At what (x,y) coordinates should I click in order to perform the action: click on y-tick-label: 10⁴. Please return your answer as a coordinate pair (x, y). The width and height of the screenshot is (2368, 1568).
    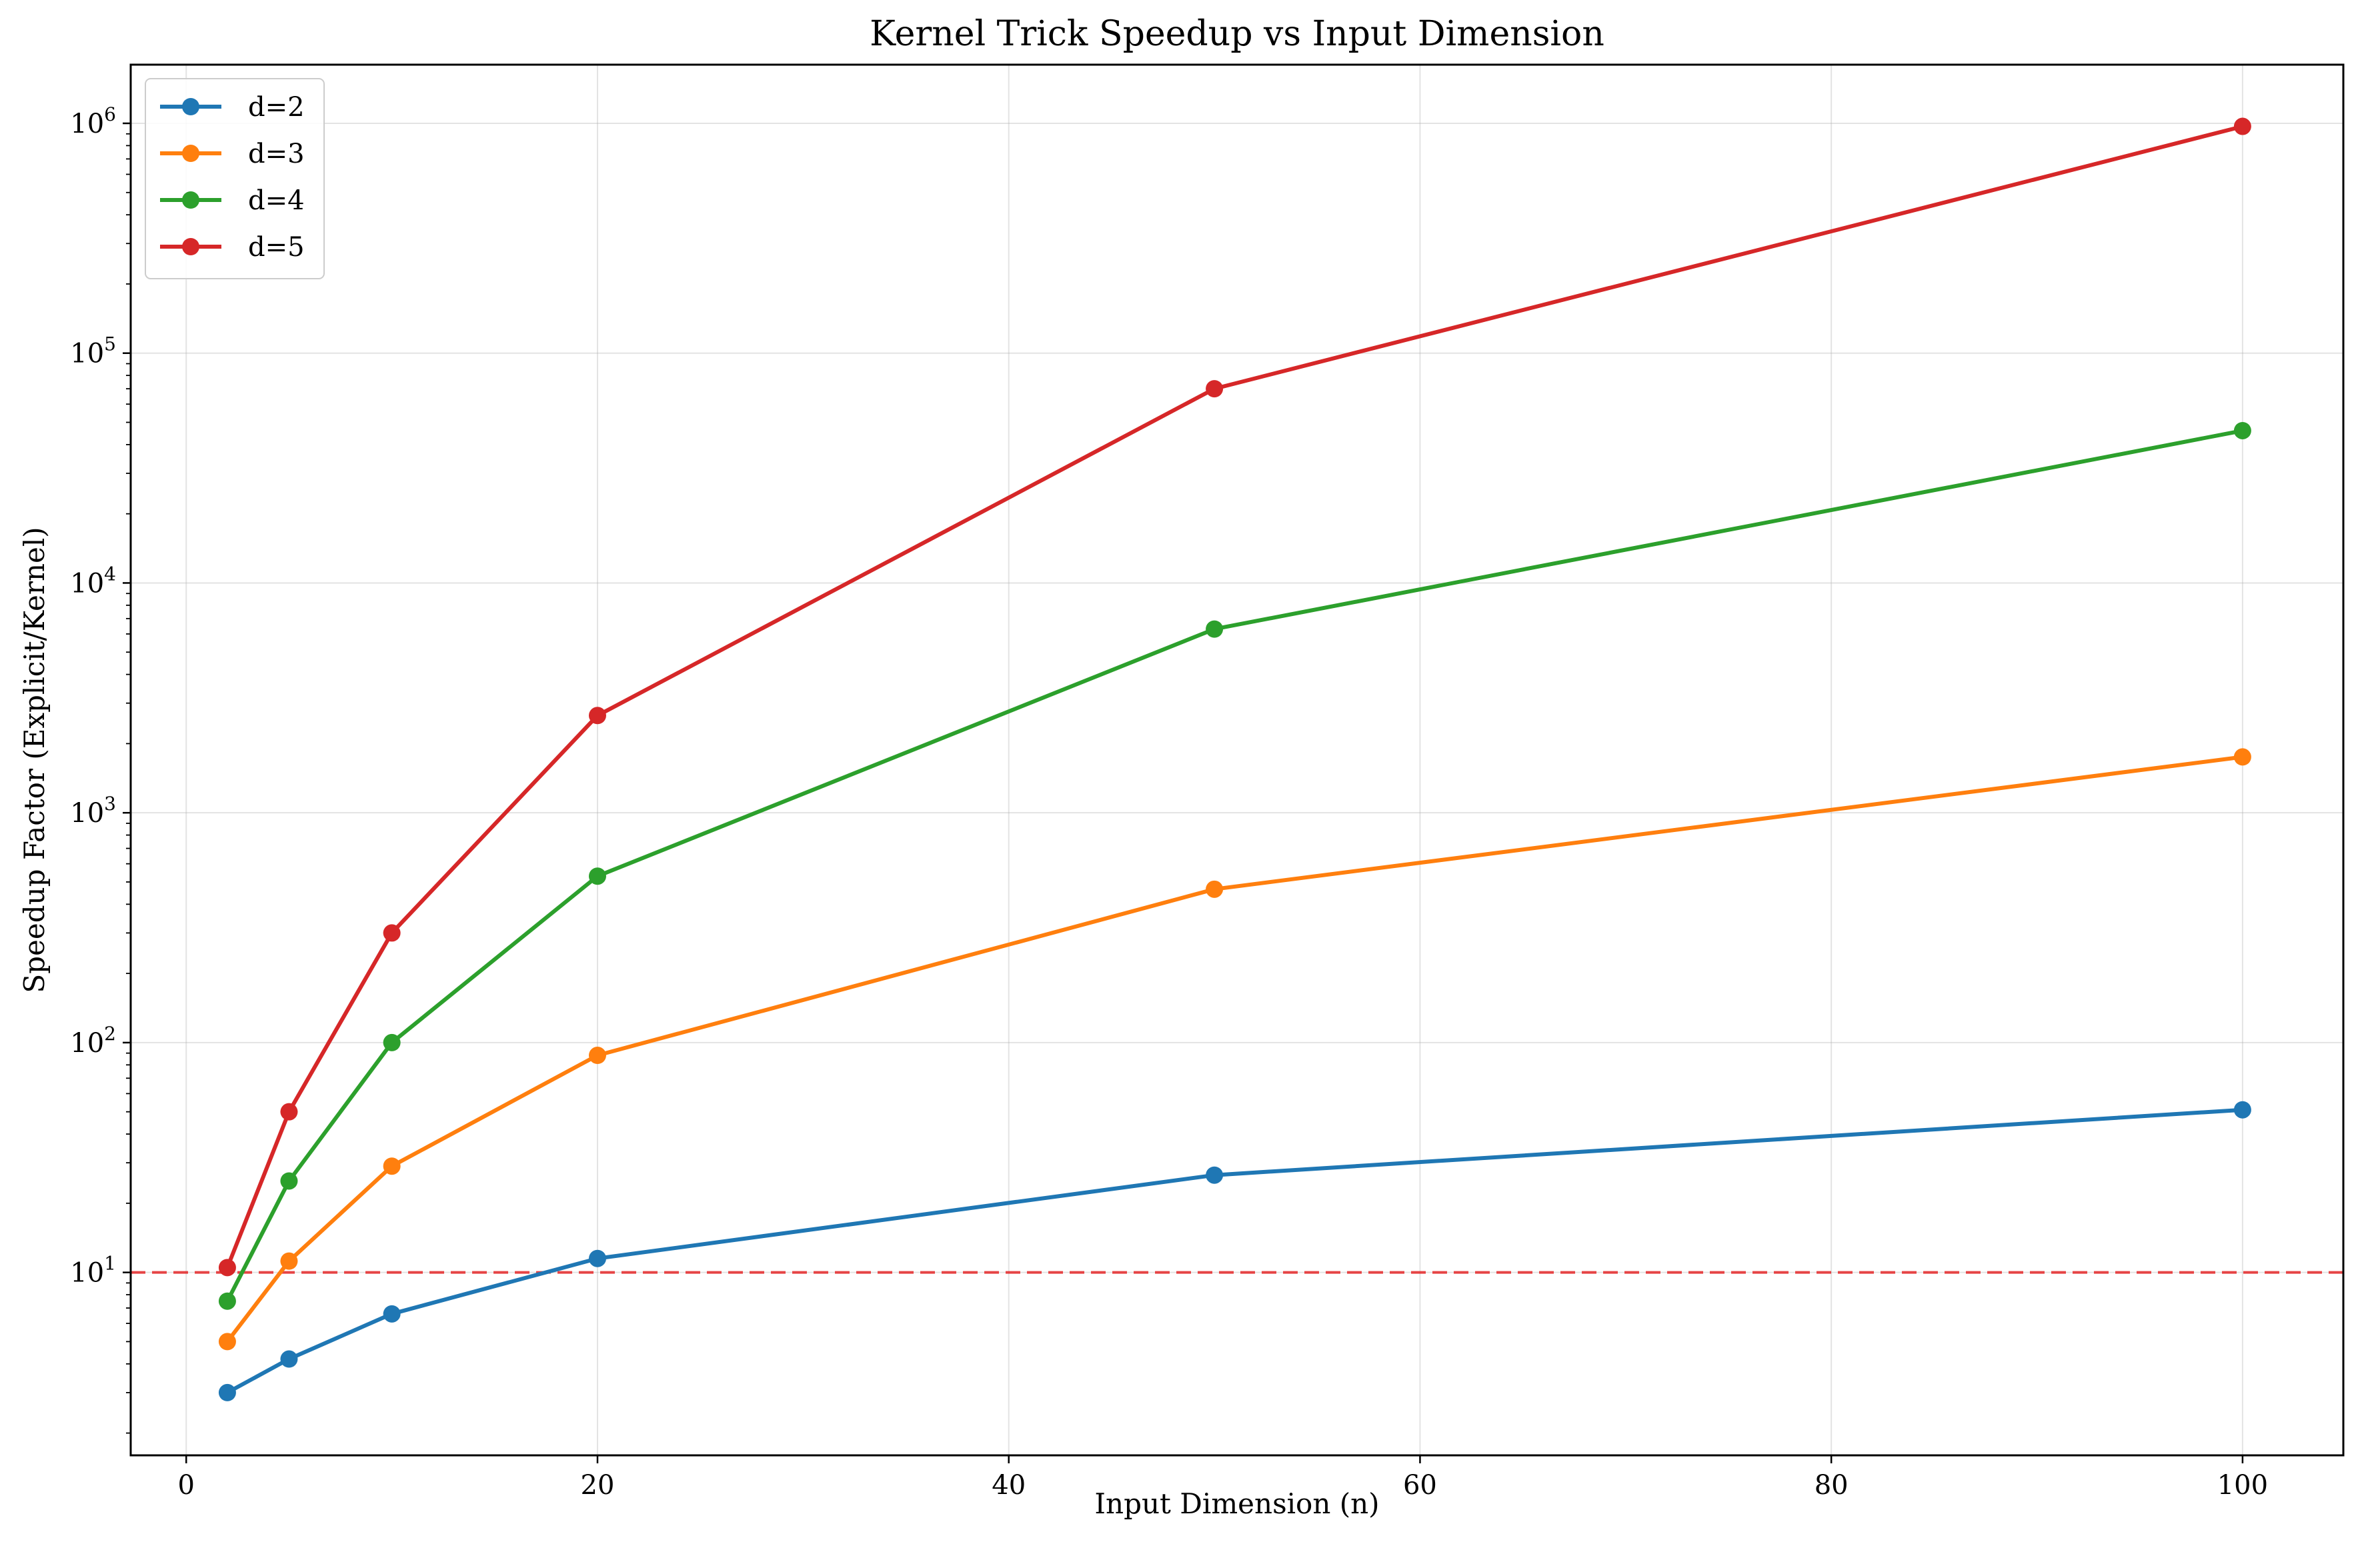
    Looking at the image, I should click on (93, 581).